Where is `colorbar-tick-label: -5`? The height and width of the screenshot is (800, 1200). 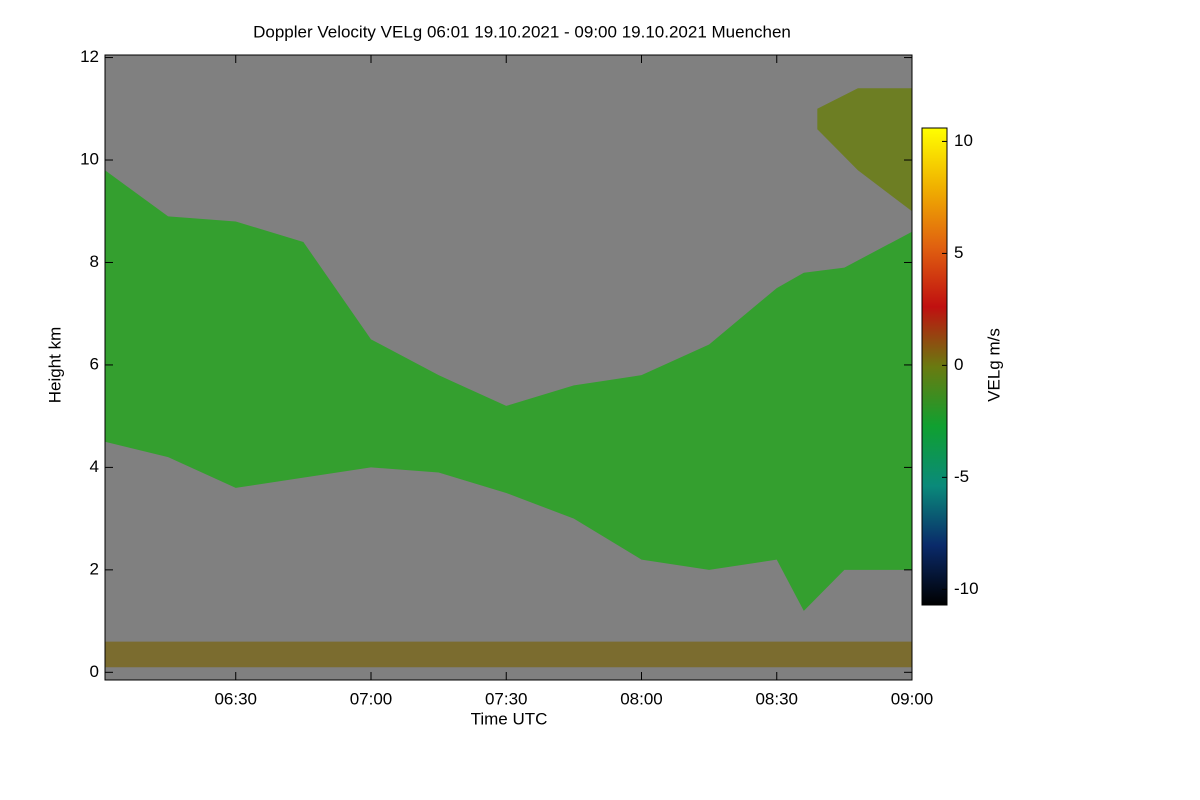 colorbar-tick-label: -5 is located at coordinates (961, 476).